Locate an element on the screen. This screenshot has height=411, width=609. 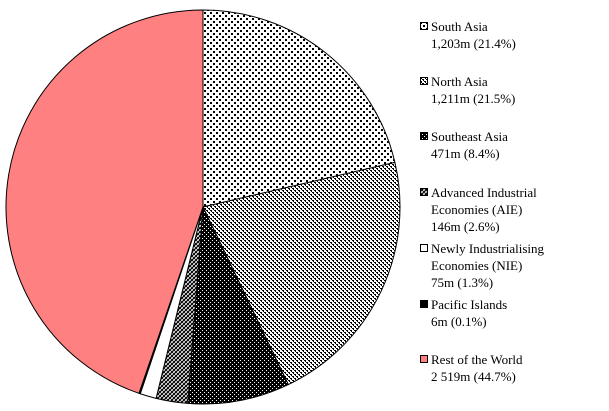
legend-label: North Asia is located at coordinates (459, 81).